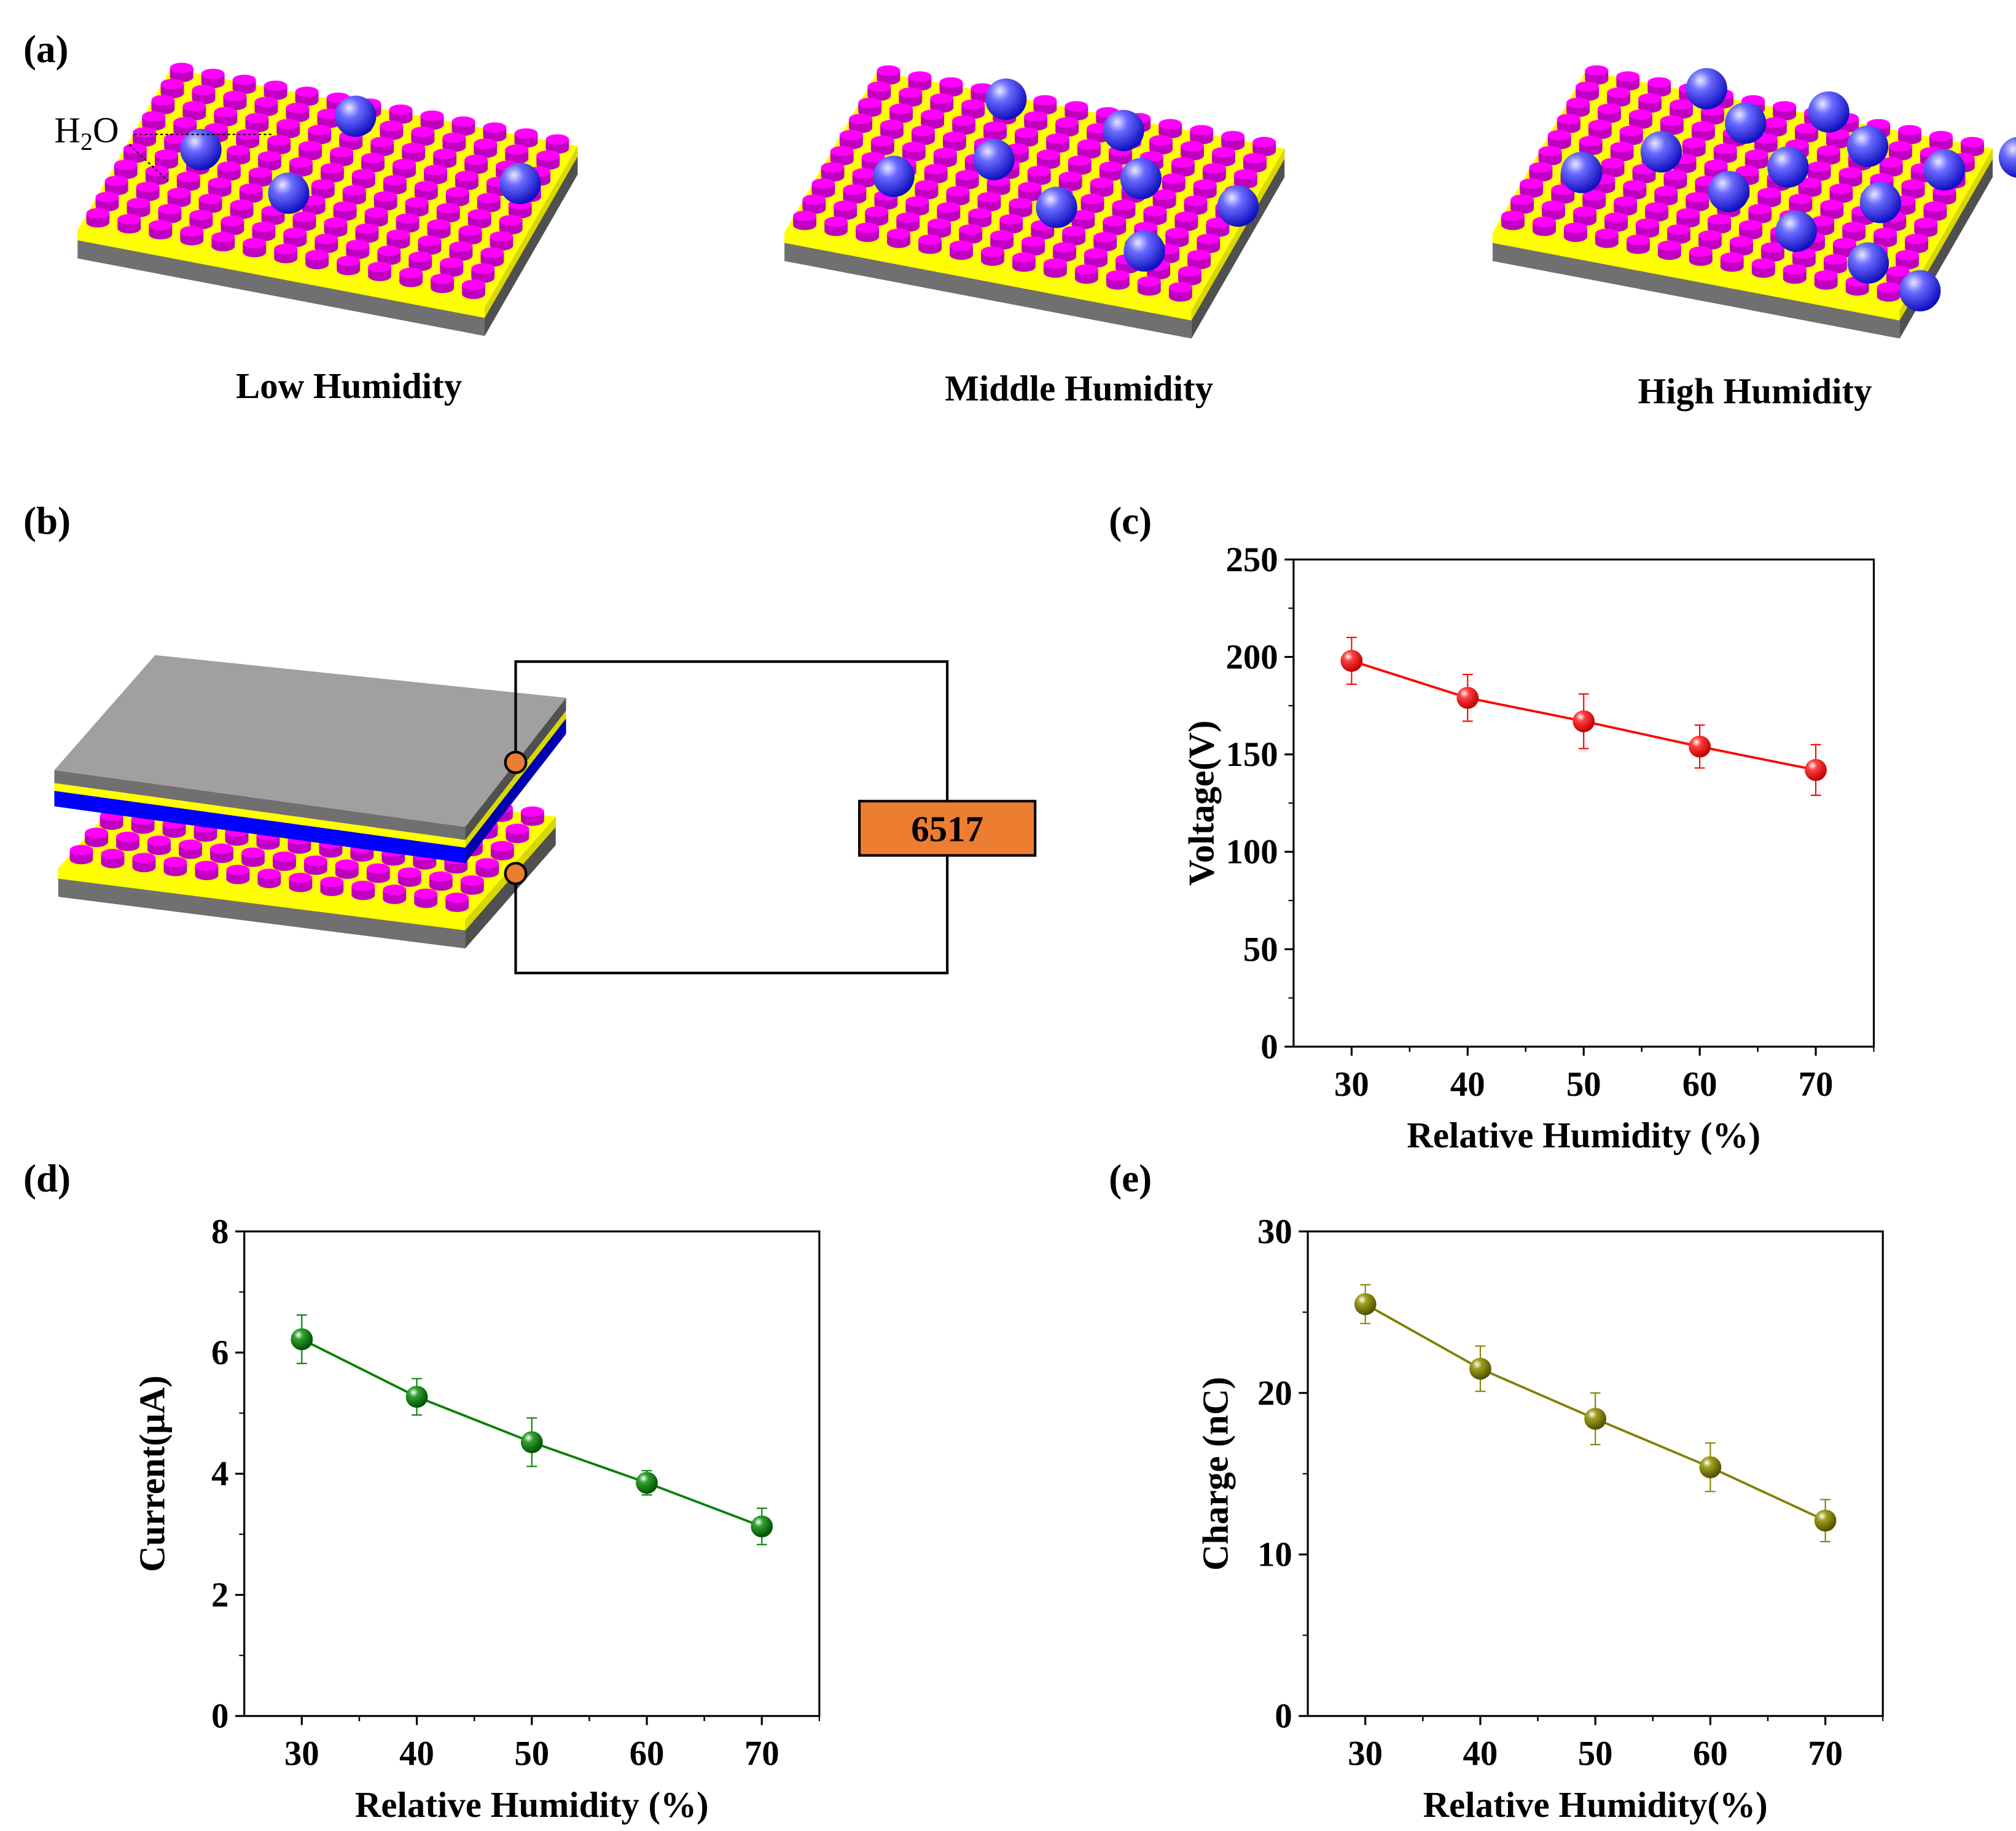  Describe the element at coordinates (1238, 234) in the screenshot. I see `electrode-side` at that location.